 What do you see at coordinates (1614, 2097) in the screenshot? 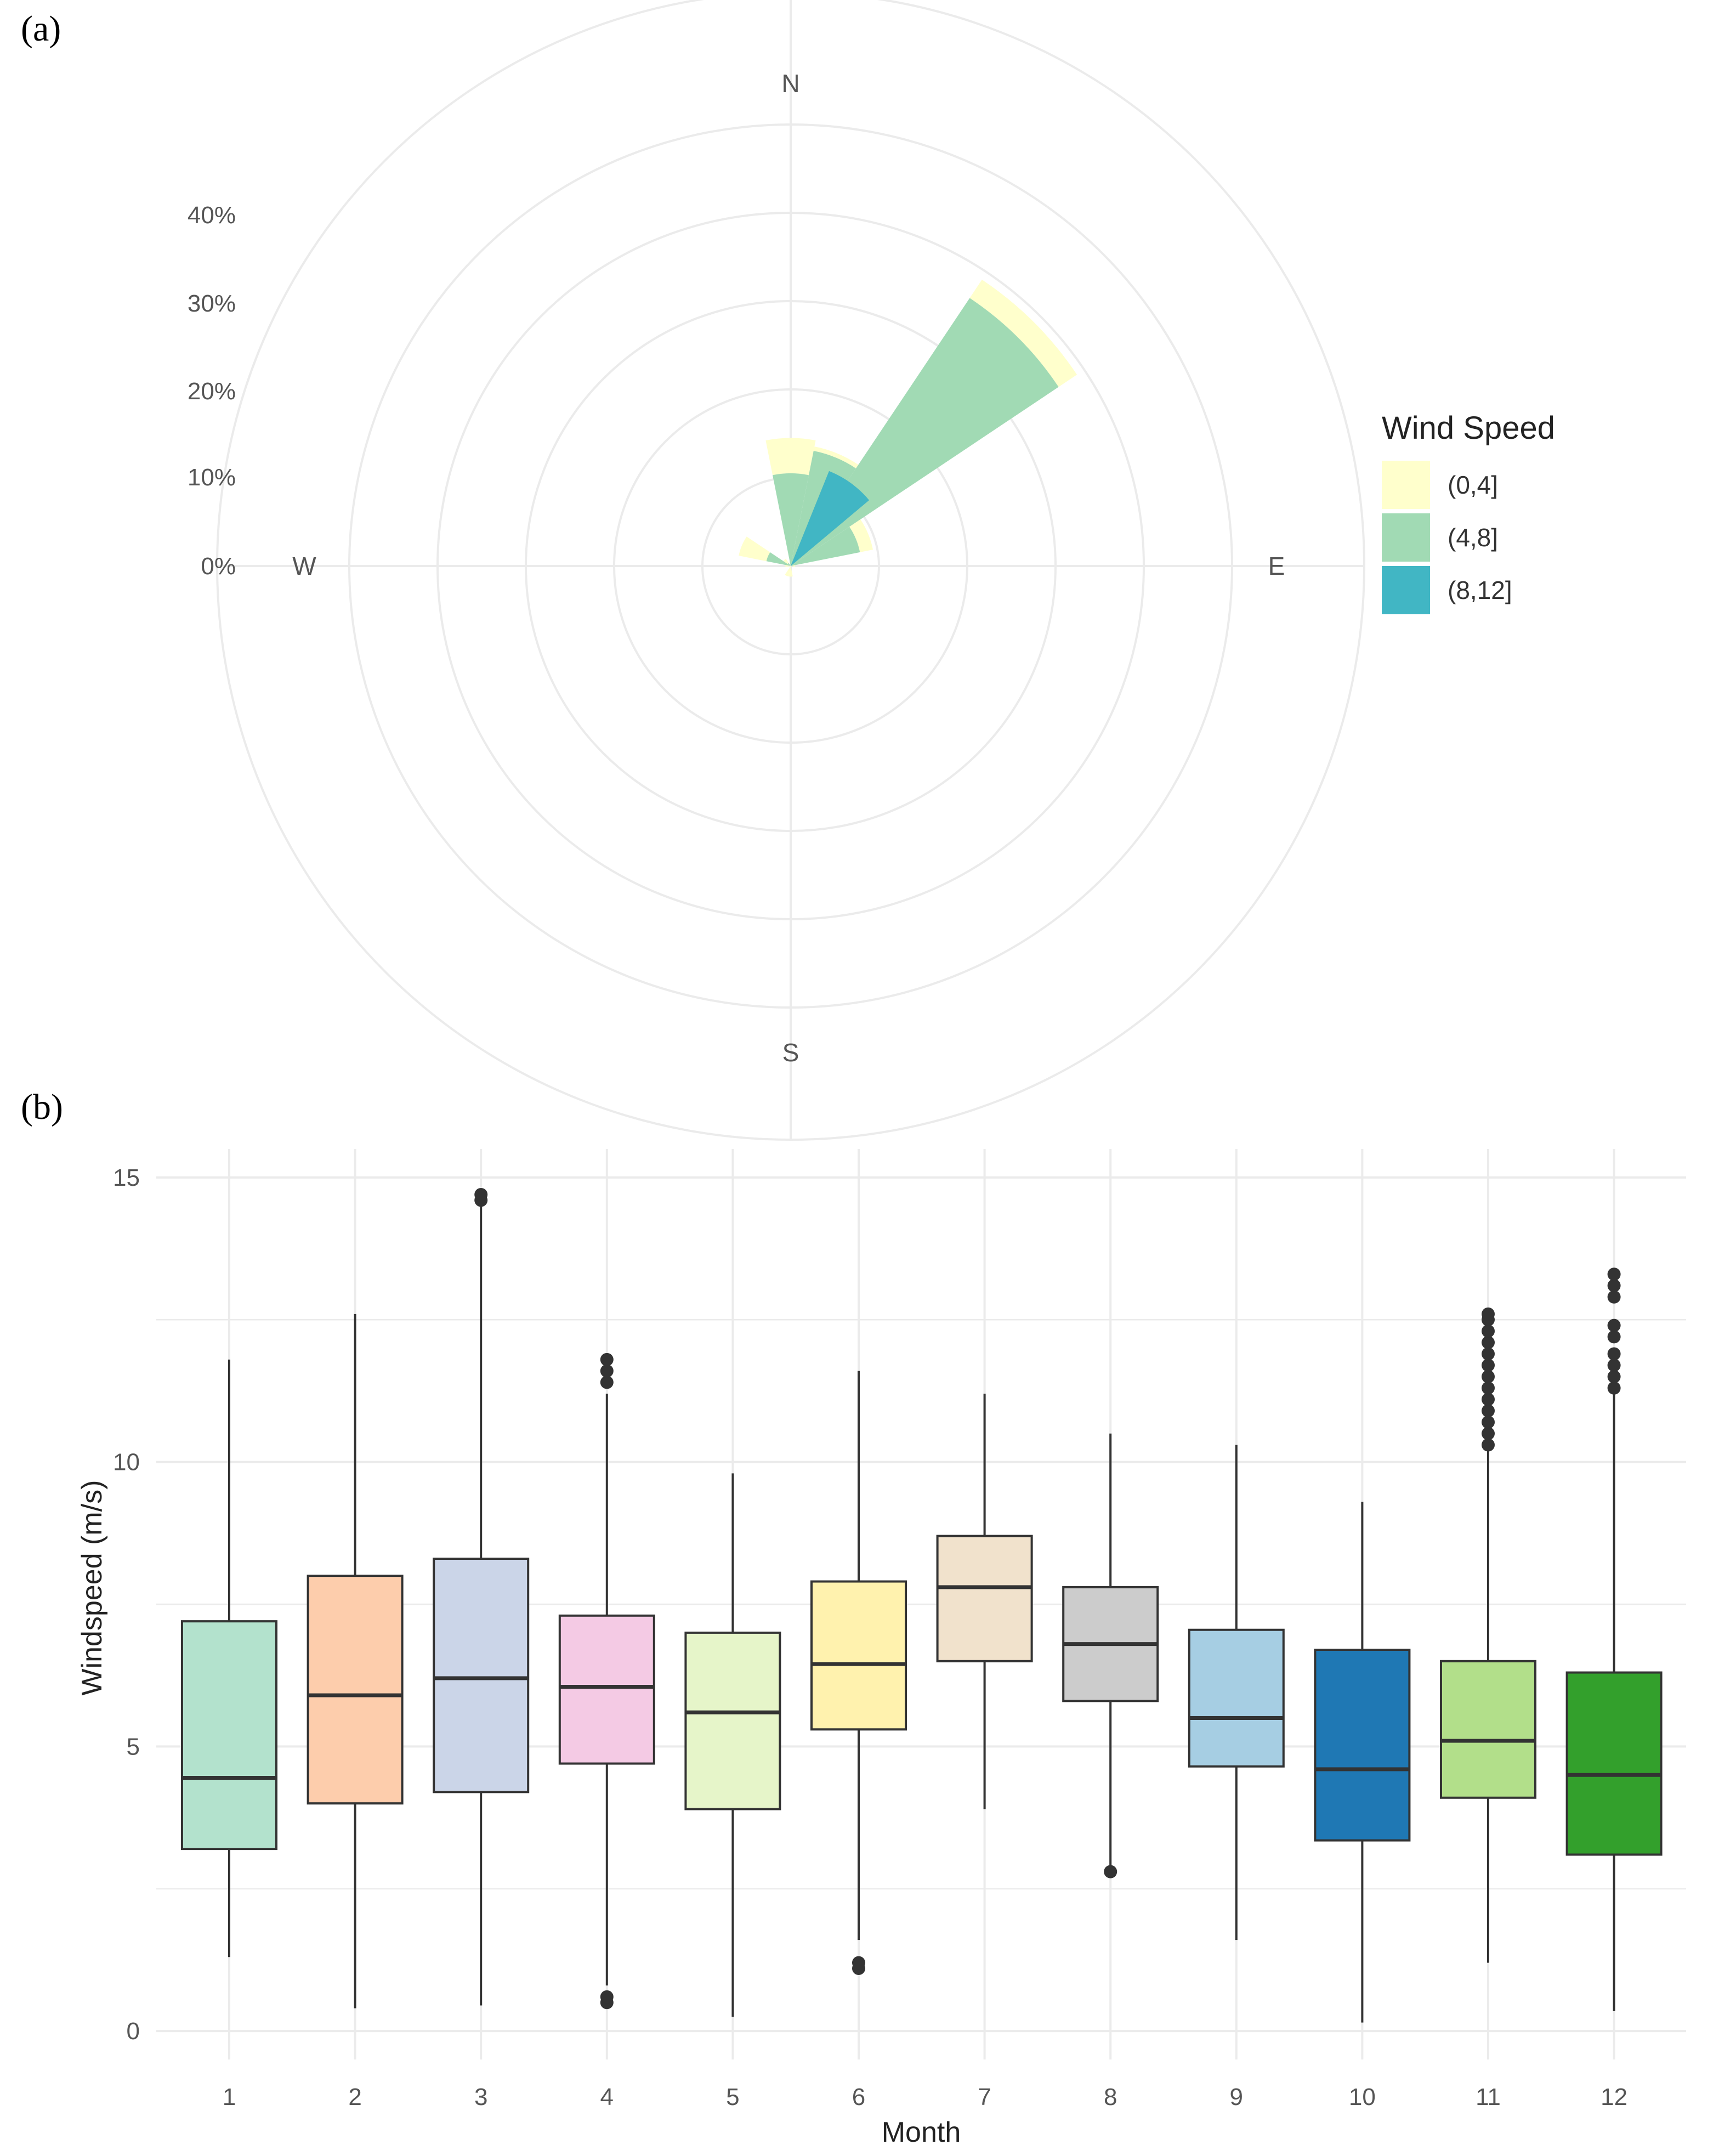
I see `x-tick-12: 12` at bounding box center [1614, 2097].